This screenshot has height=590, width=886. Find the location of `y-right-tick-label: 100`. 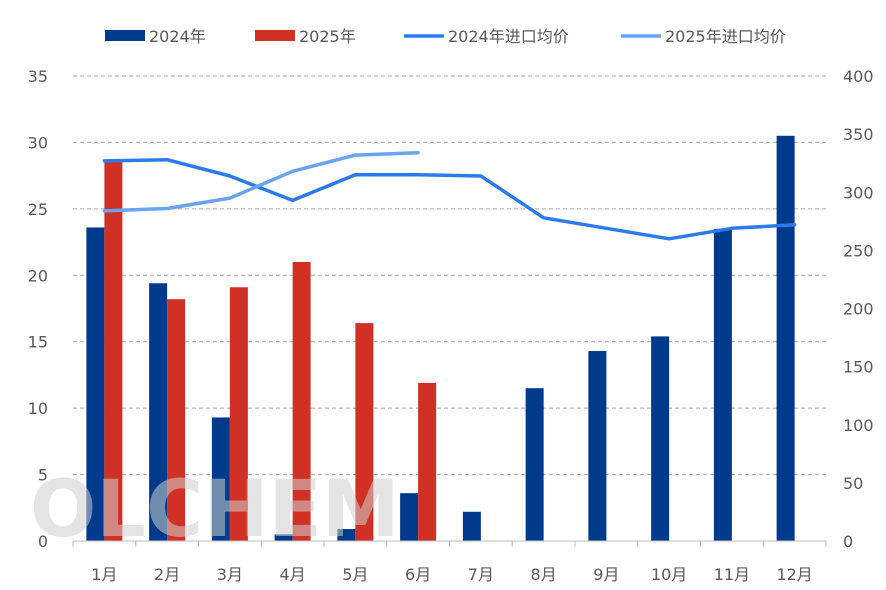

y-right-tick-label: 100 is located at coordinates (858, 425).